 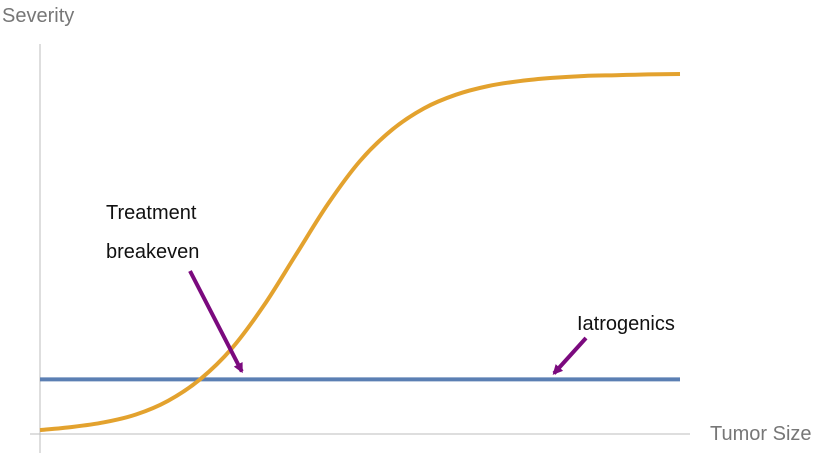 What do you see at coordinates (216, 322) in the screenshot?
I see `annotation-treatment-arrow` at bounding box center [216, 322].